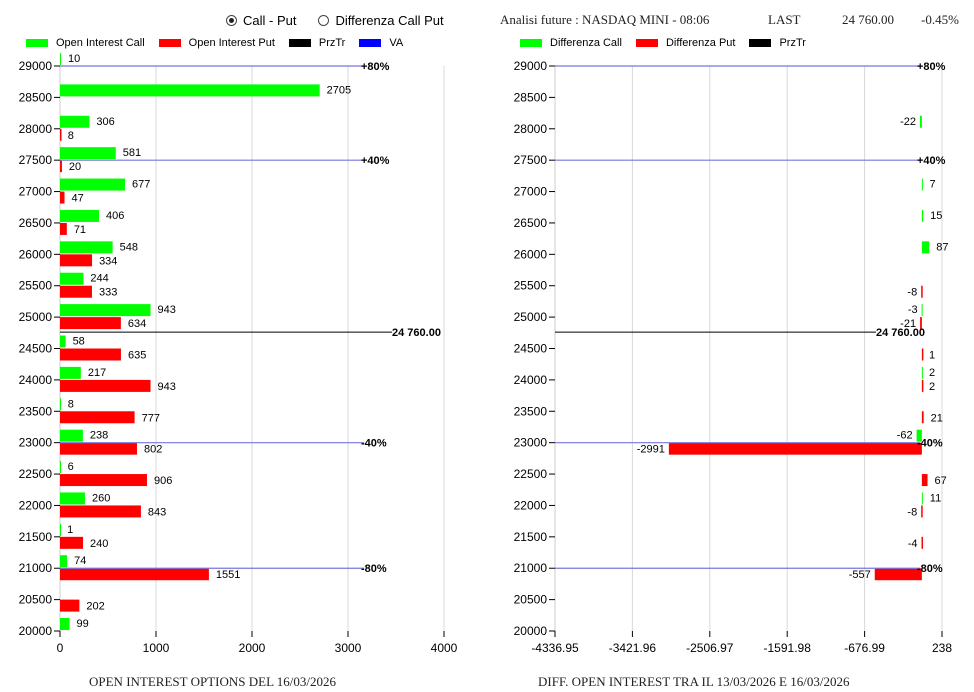  I want to click on legend-label: Differenza Call, so click(586, 43).